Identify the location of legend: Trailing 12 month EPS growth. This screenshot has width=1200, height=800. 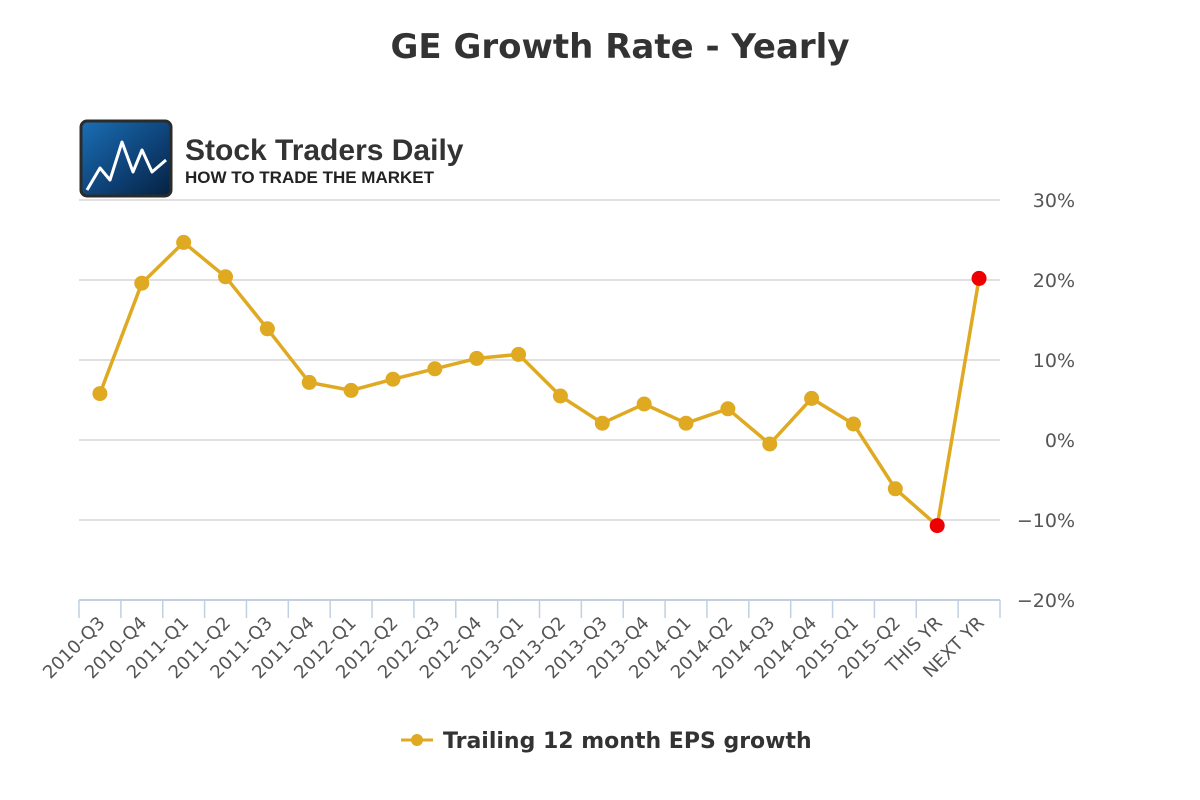
(606, 741).